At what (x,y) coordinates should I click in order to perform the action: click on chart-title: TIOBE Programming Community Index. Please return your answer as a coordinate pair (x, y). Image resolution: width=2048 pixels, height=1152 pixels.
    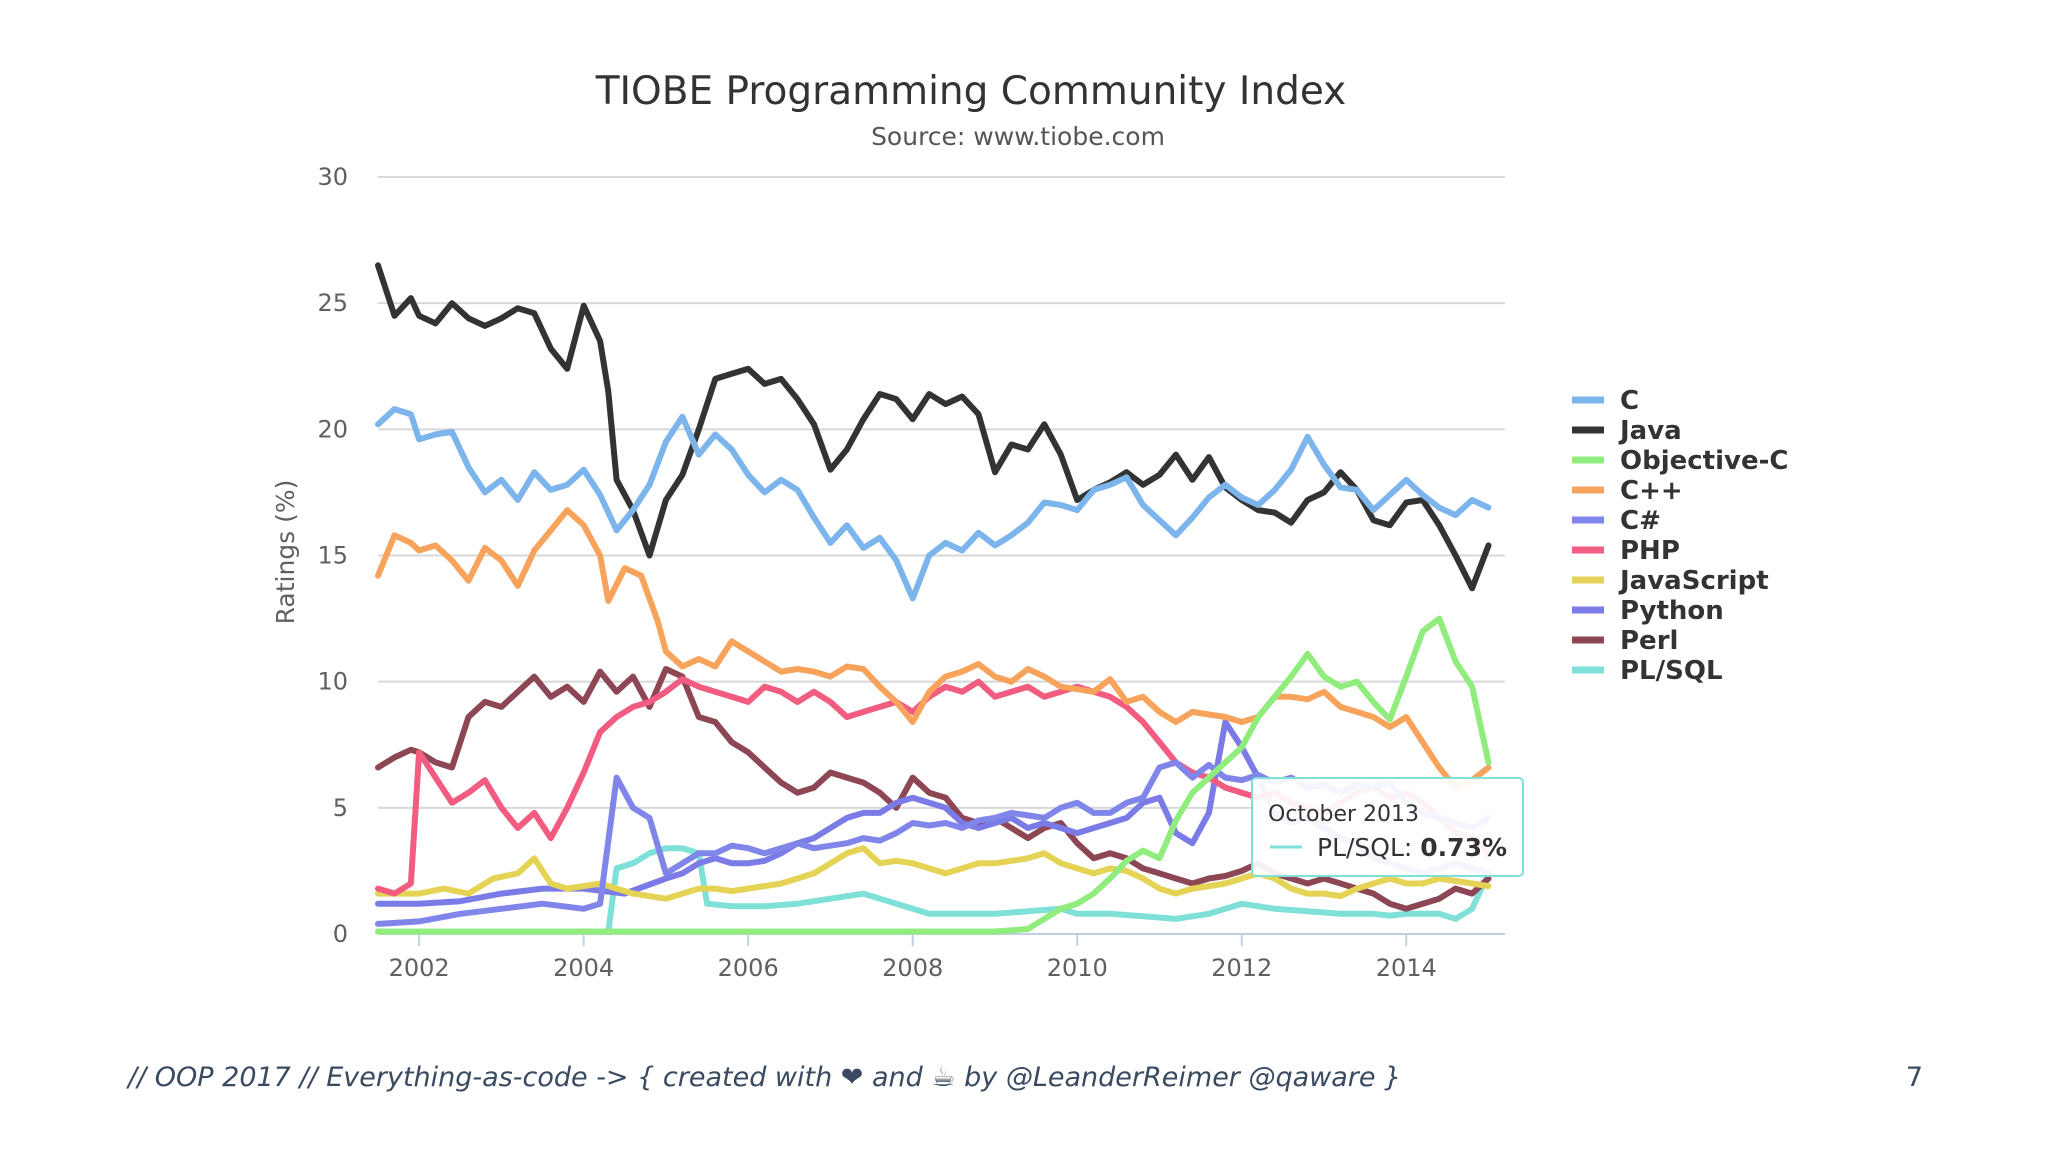
    Looking at the image, I should click on (971, 91).